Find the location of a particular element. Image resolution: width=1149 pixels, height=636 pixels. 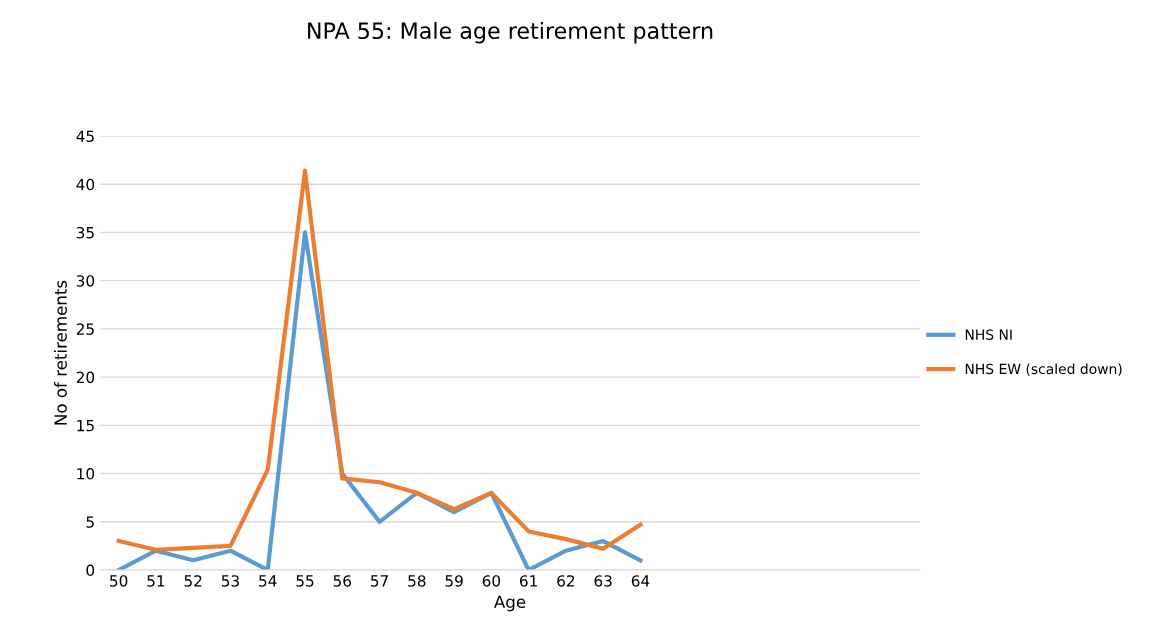

x-tick-label: 56 is located at coordinates (342, 581).